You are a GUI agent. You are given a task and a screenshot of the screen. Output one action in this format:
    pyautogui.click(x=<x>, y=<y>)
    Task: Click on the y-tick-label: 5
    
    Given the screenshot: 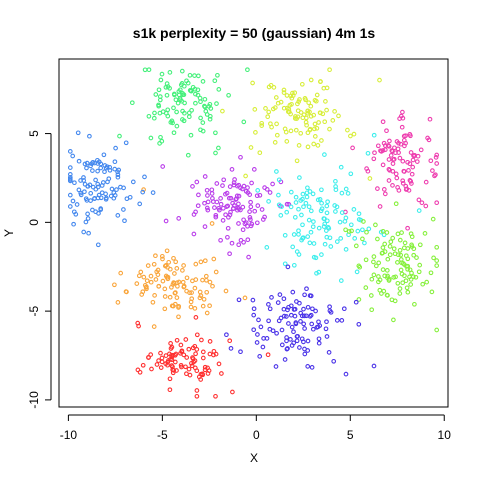 What is the action you would take?
    pyautogui.click(x=34, y=133)
    